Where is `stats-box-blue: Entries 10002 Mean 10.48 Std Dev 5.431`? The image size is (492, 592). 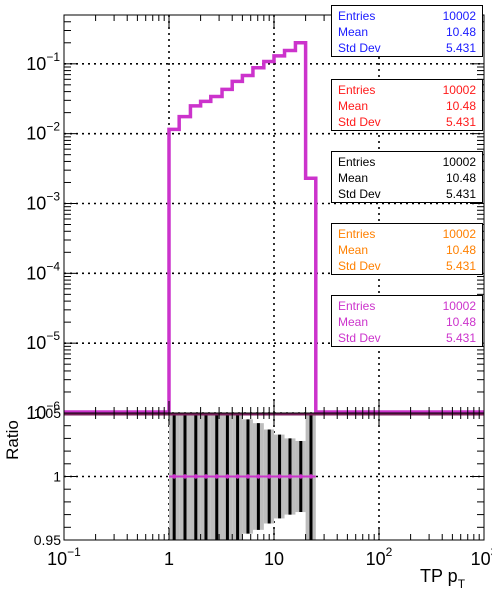
stats-box-blue: Entries 10002 Mean 10.48 Std Dev 5.431 is located at coordinates (407, 31).